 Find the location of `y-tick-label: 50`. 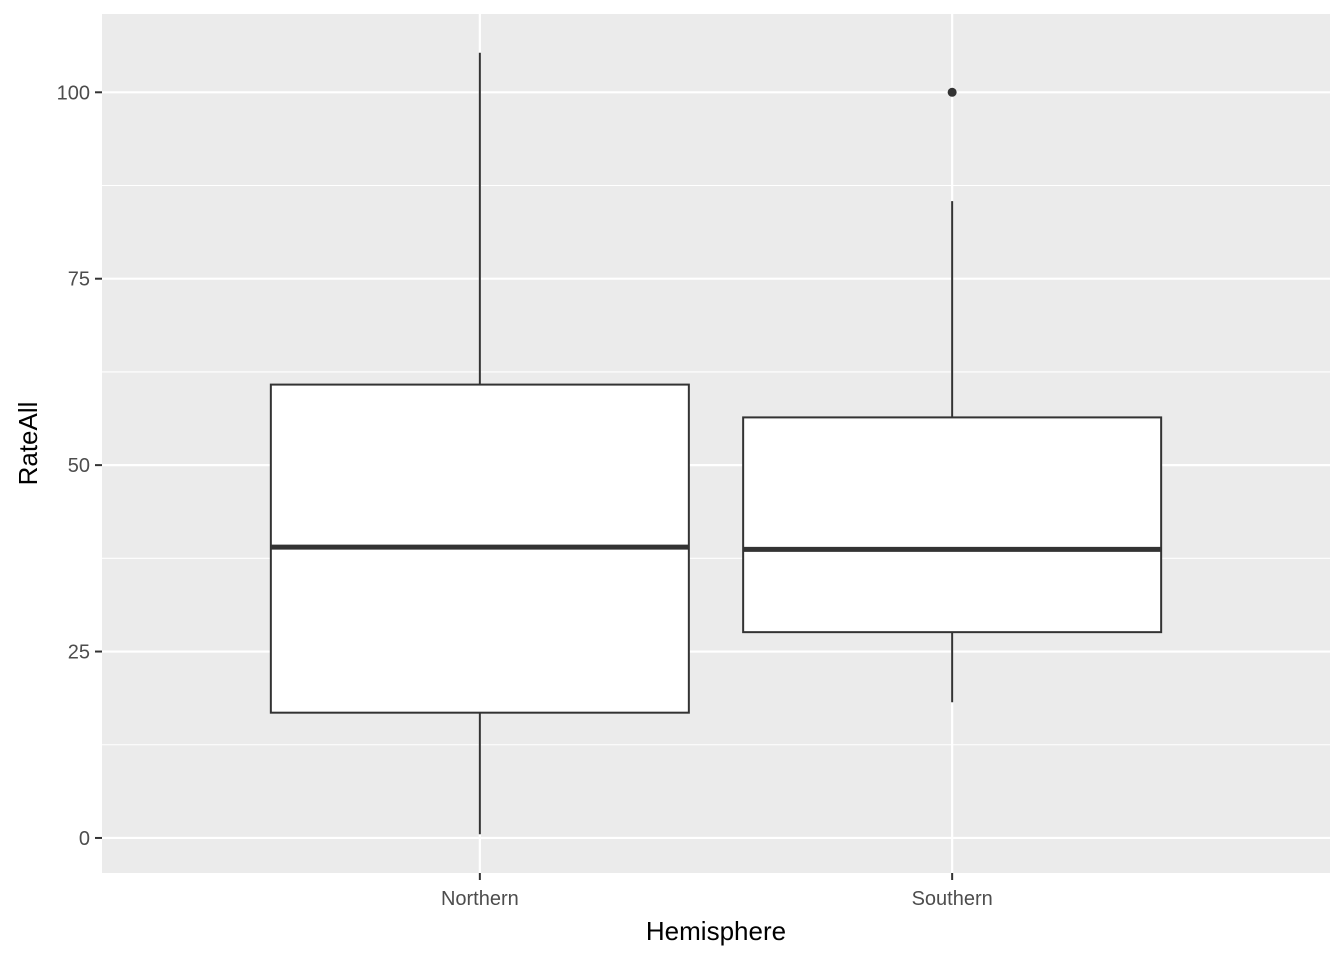

y-tick-label: 50 is located at coordinates (79, 466).